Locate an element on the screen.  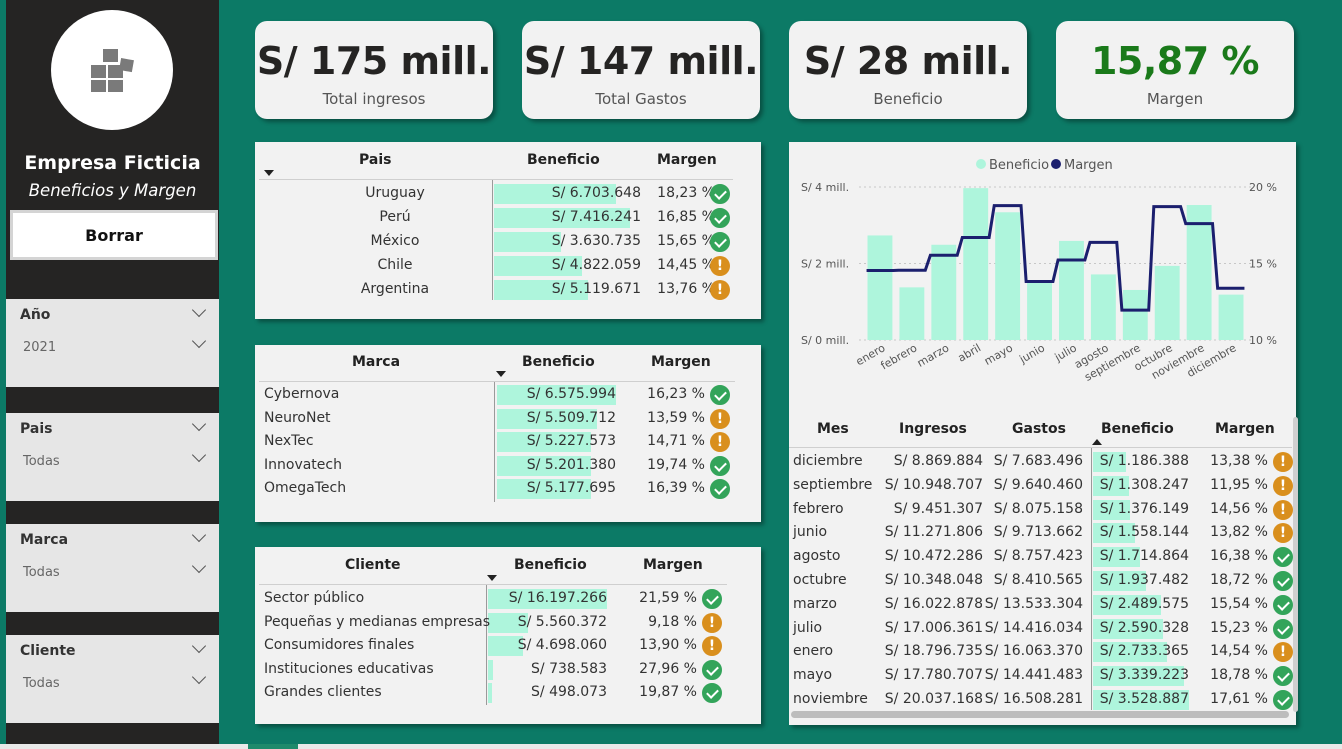
month-cell: julio is located at coordinates (808, 627).